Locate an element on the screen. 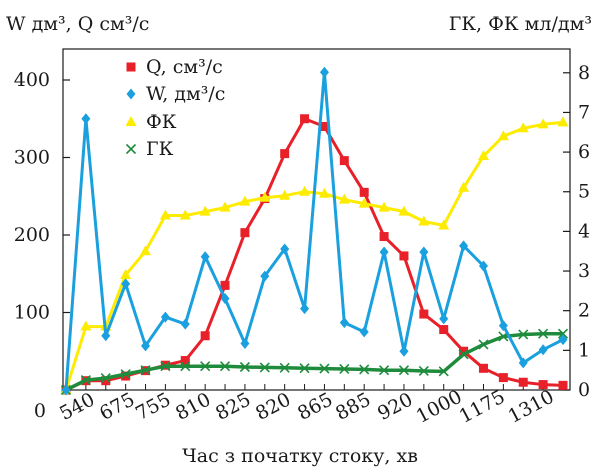 Image resolution: width=599 pixels, height=472 pixels. x-tick-label: 810 is located at coordinates (193, 406).